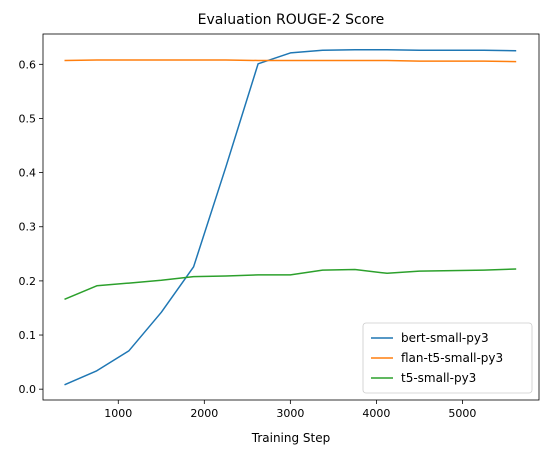  Describe the element at coordinates (28, 64) in the screenshot. I see `y-tick-label: 0.6` at that location.